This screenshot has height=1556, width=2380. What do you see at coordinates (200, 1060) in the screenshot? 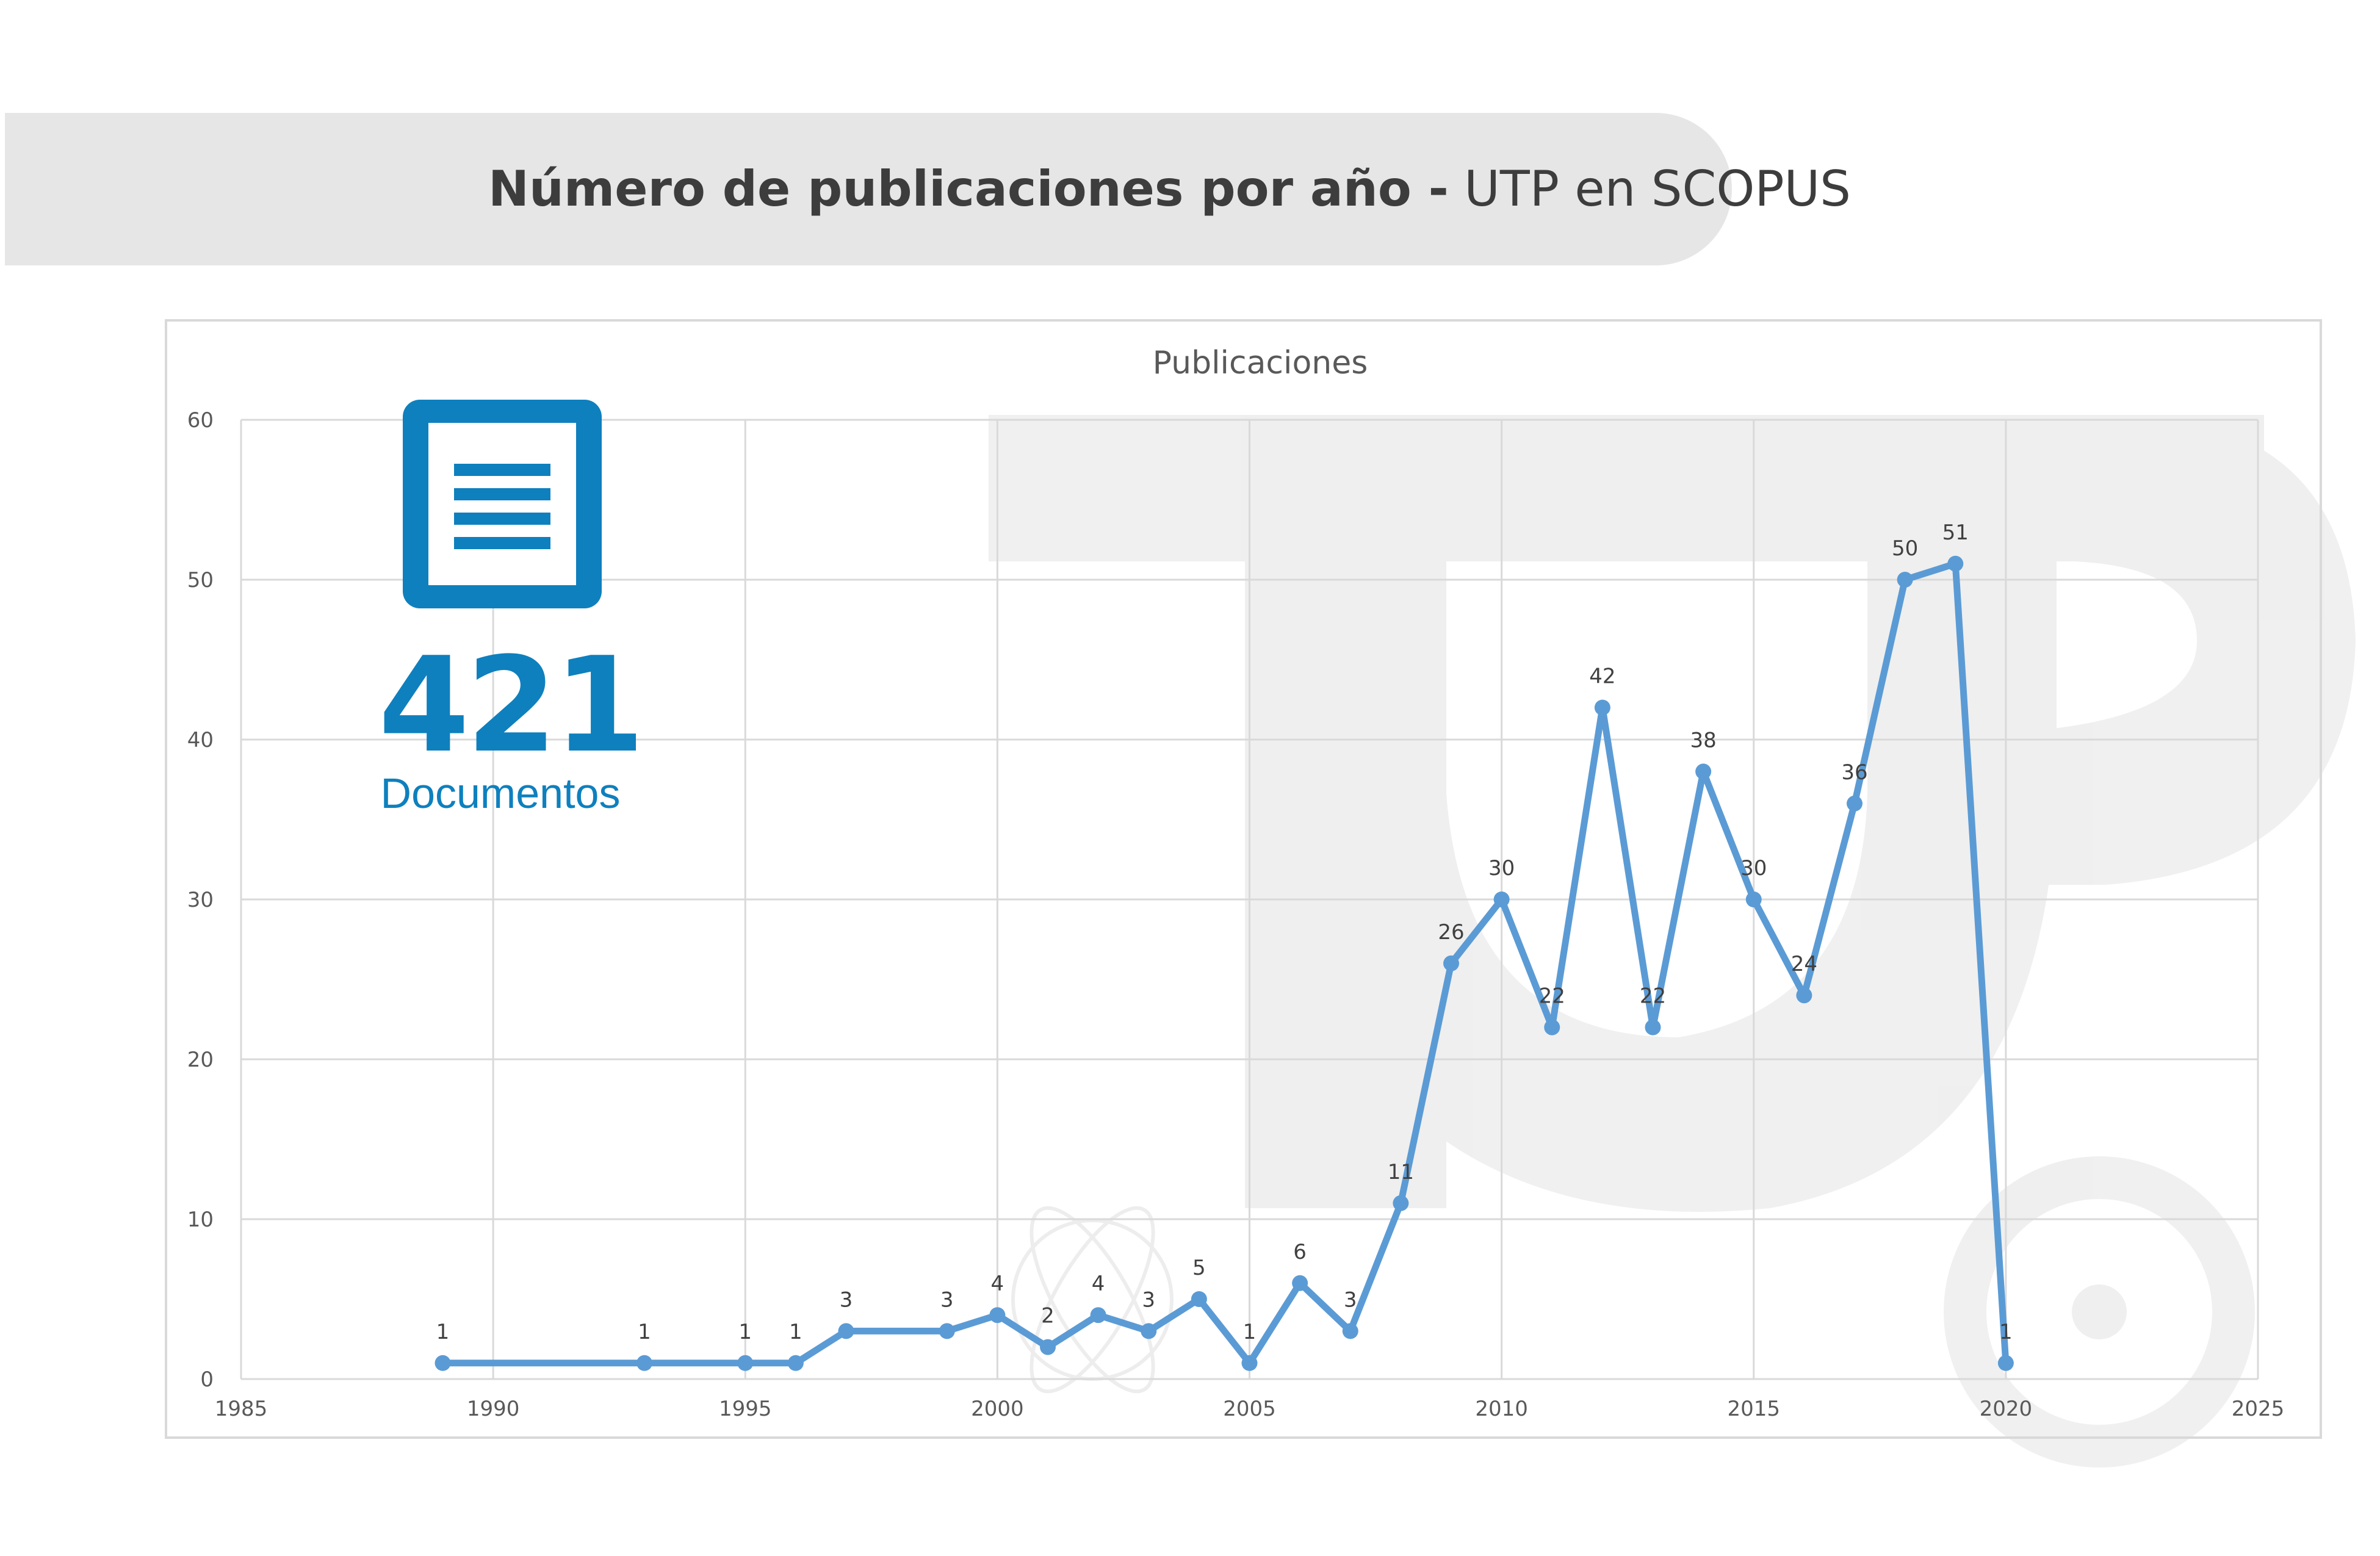
I see `y-tick-label: 20` at bounding box center [200, 1060].